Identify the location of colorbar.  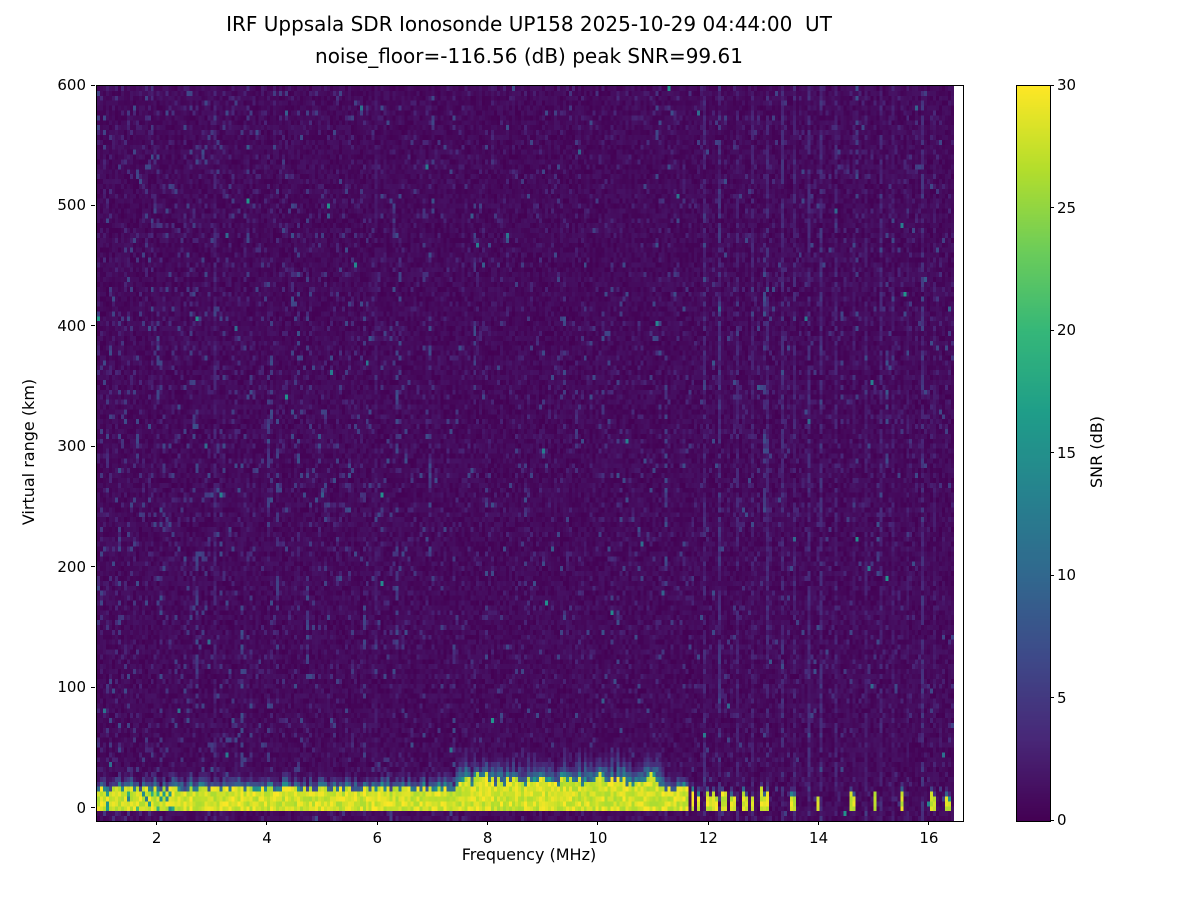
(1033, 453).